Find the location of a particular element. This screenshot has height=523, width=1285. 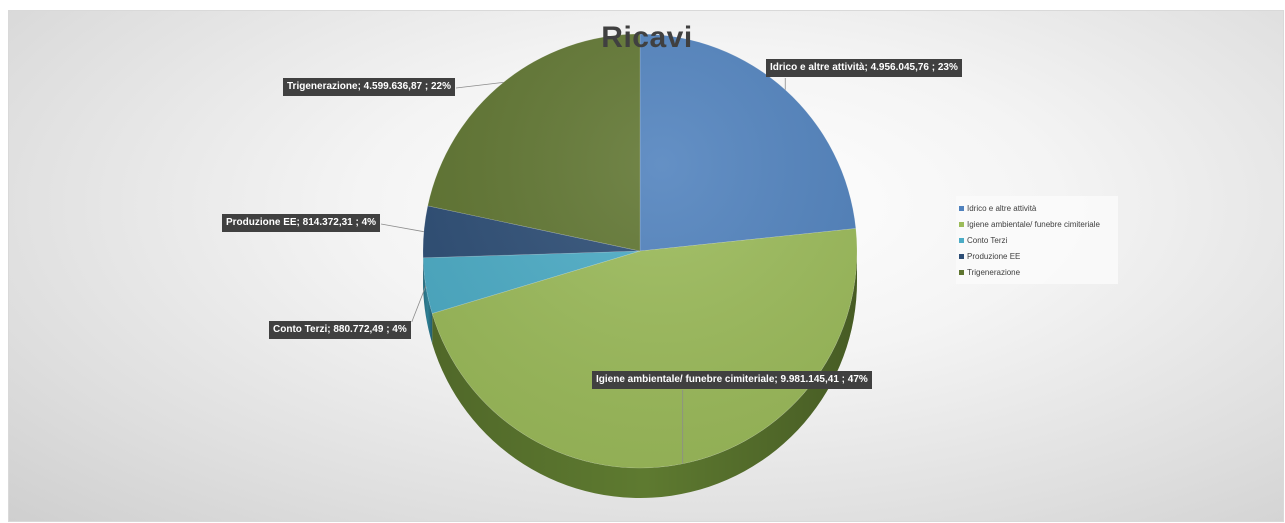

legend-item-trigenerazione: Trigenerazione is located at coordinates (1037, 272).